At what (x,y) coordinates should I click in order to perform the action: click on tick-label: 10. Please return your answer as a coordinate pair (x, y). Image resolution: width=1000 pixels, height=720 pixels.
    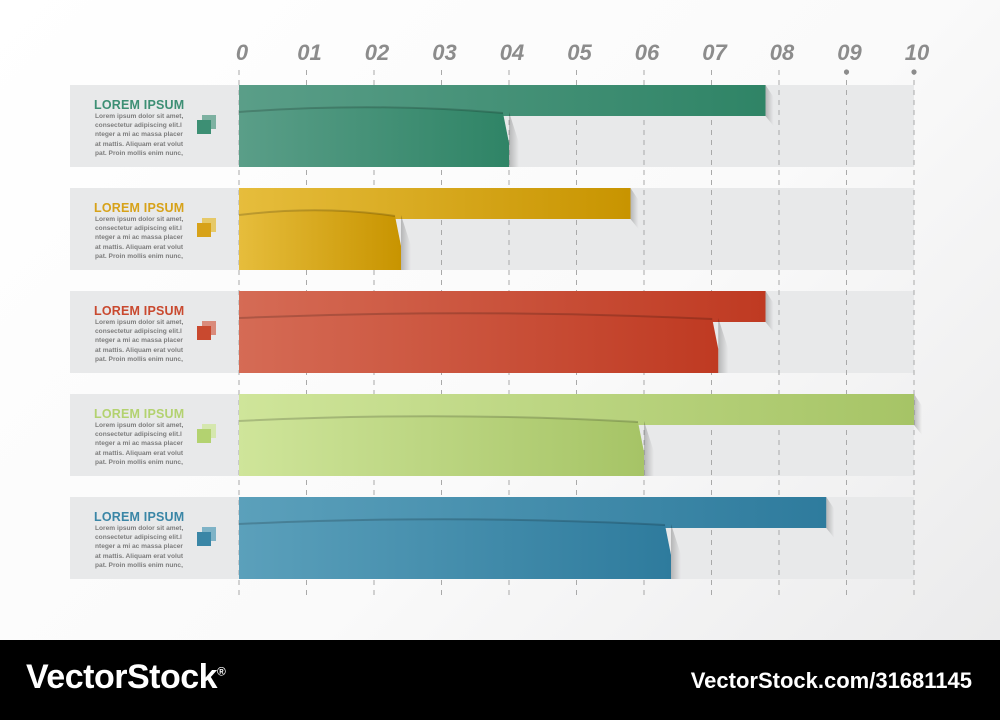
    Looking at the image, I should click on (917, 52).